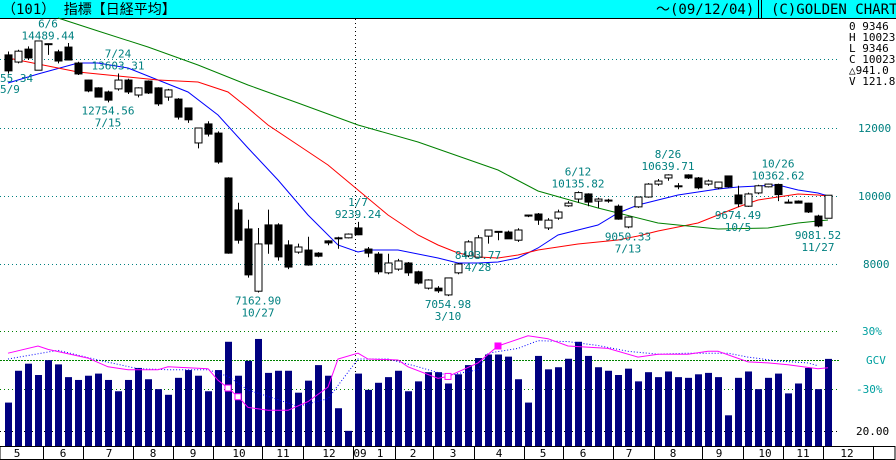  I want to click on annotation-date: 10/5, so click(738, 227).